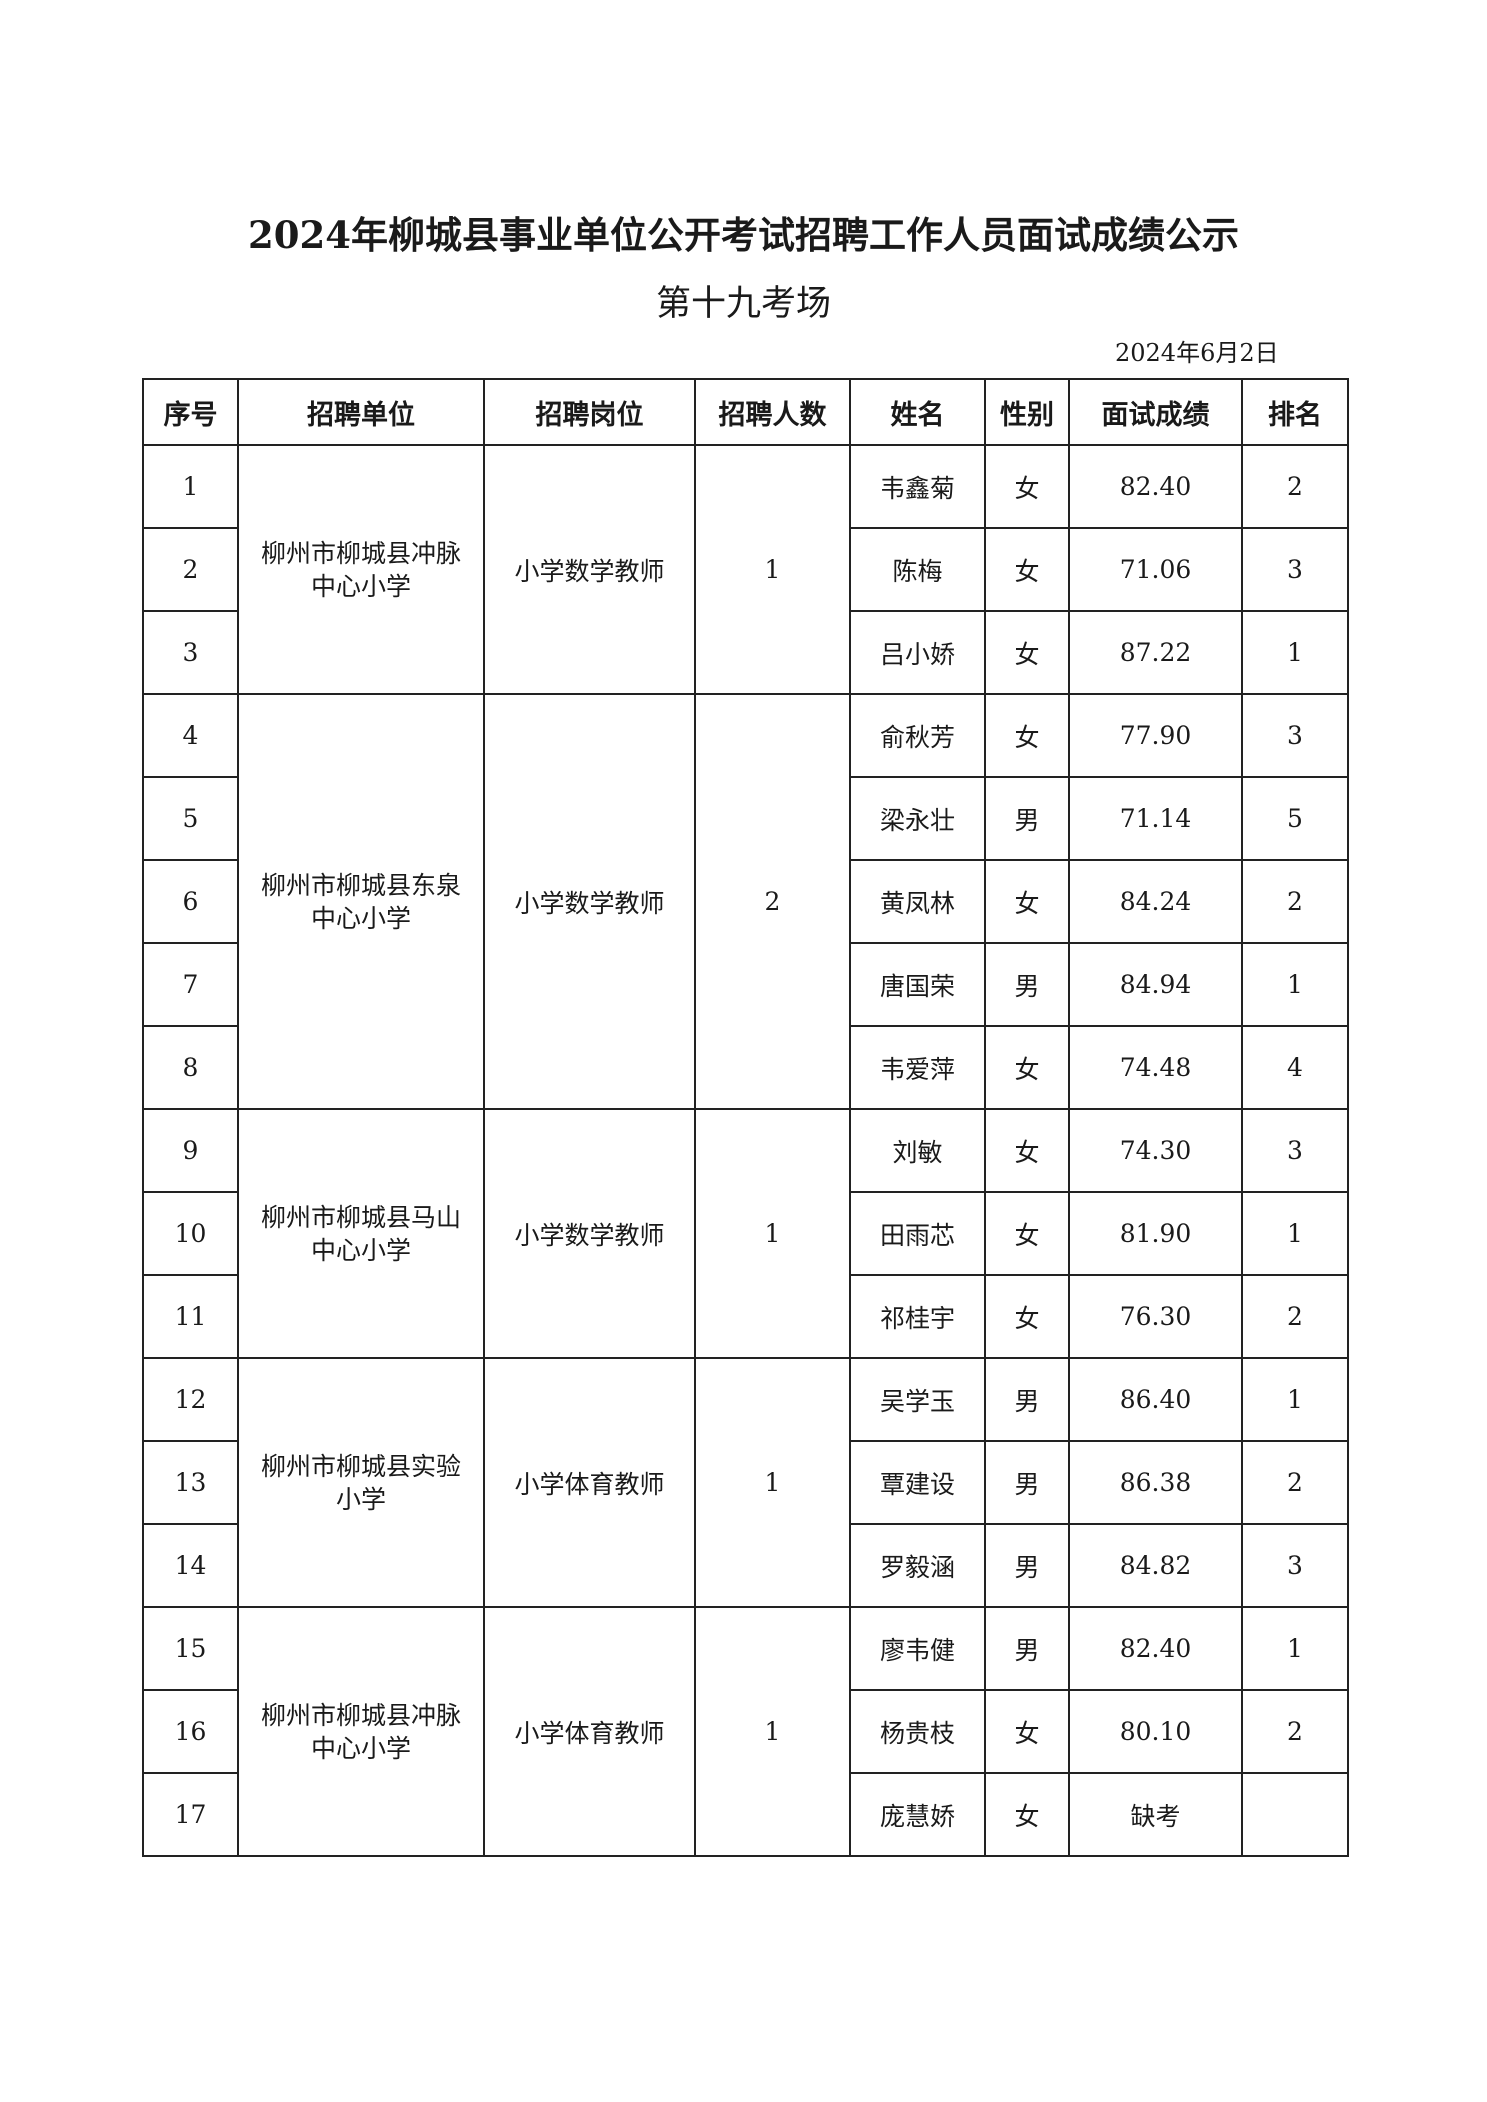 Image resolution: width=1487 pixels, height=2102 pixels. What do you see at coordinates (190, 1731) in the screenshot?
I see `row-number: 16` at bounding box center [190, 1731].